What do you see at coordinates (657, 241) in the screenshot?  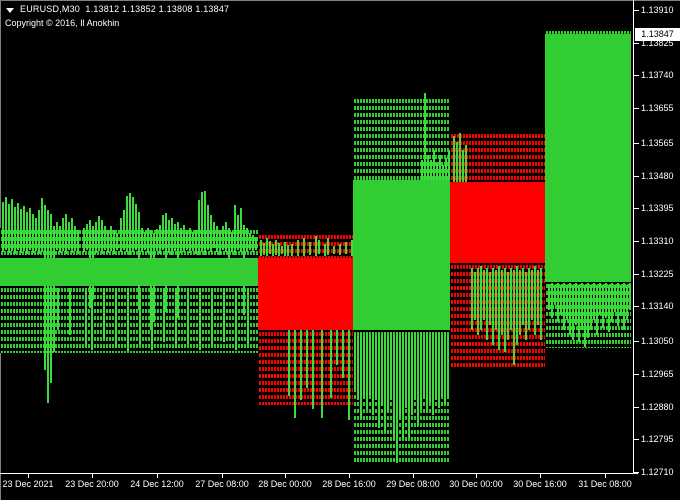 I see `price-tick-label: 1.13310` at bounding box center [657, 241].